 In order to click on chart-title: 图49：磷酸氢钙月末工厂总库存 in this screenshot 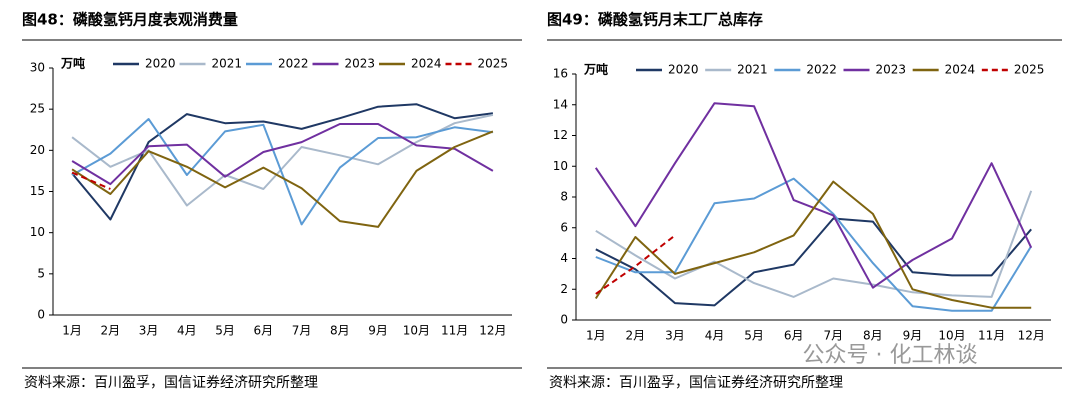, I will do `click(655, 20)`.